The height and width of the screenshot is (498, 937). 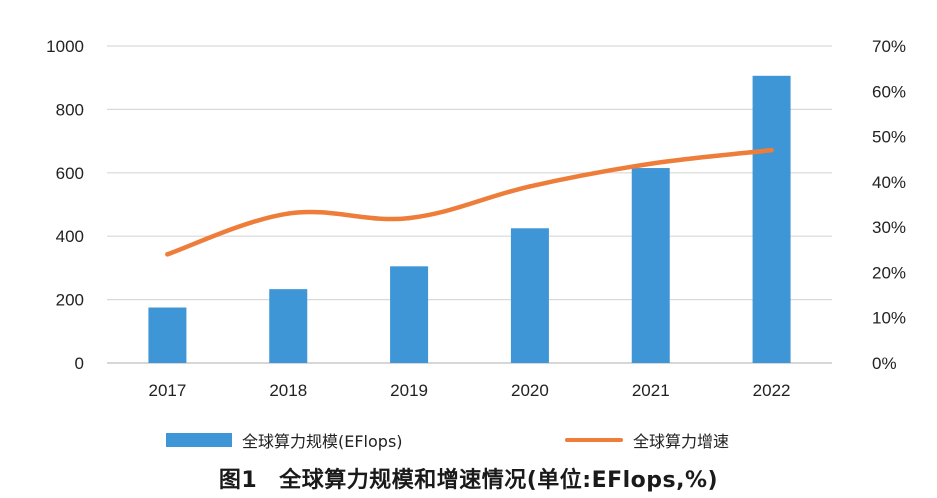 What do you see at coordinates (70, 173) in the screenshot?
I see `y-left-tick-label: 600` at bounding box center [70, 173].